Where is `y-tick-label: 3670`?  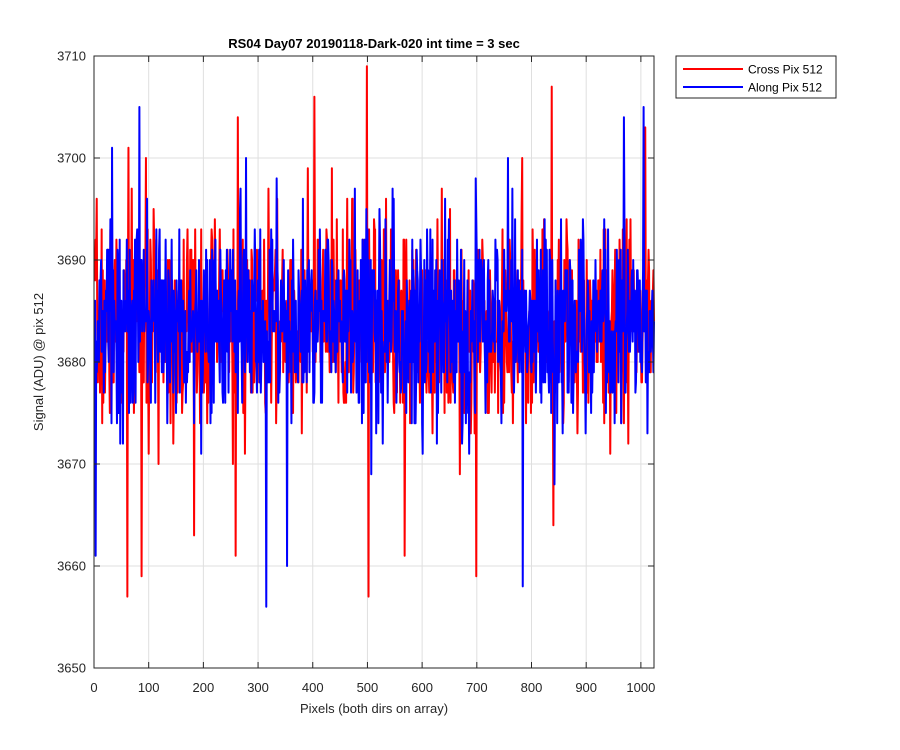 y-tick-label: 3670 is located at coordinates (71, 464).